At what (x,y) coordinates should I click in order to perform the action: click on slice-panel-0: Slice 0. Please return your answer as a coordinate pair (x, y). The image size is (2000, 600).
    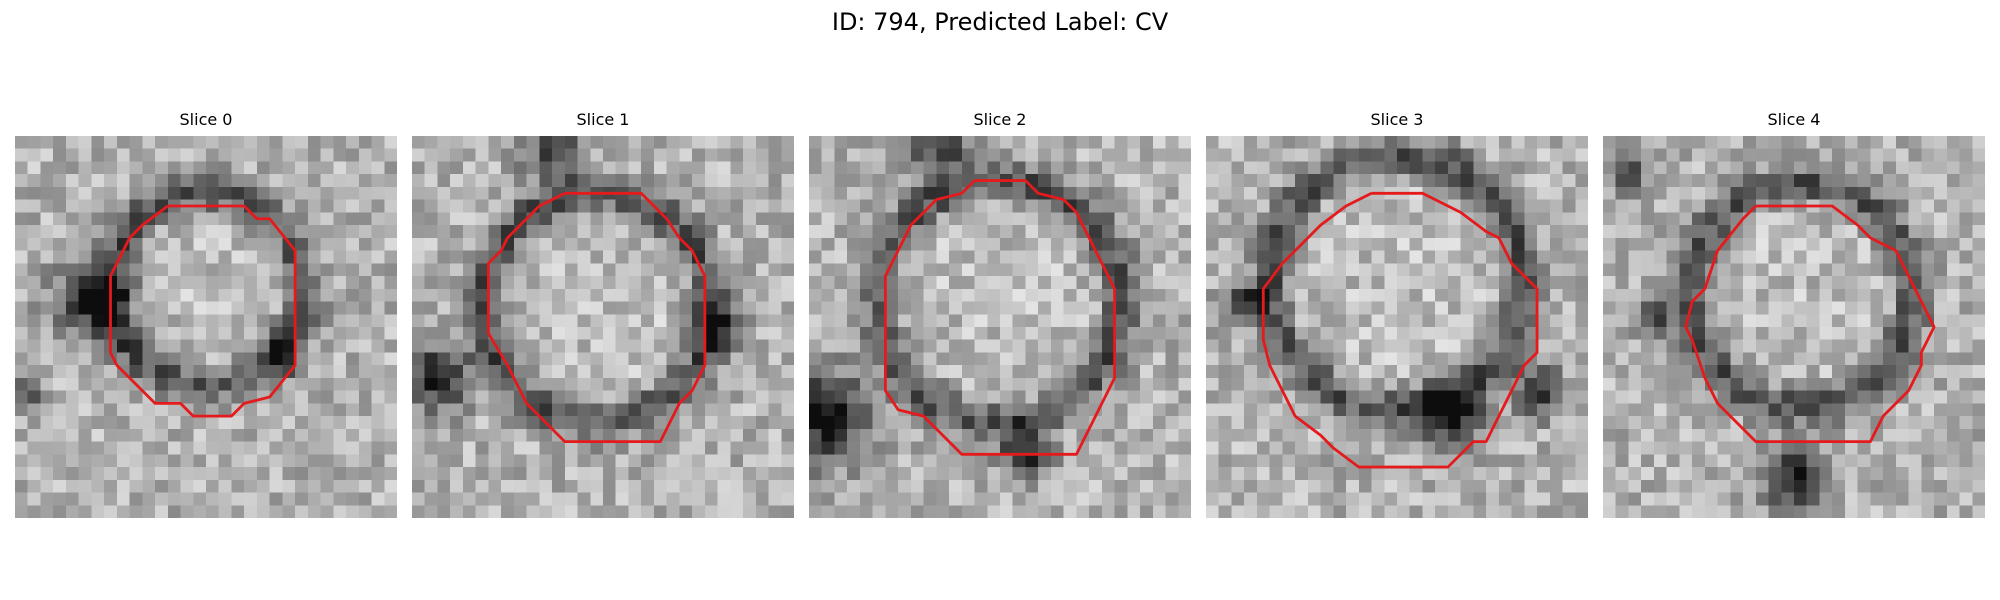
    Looking at the image, I should click on (206, 313).